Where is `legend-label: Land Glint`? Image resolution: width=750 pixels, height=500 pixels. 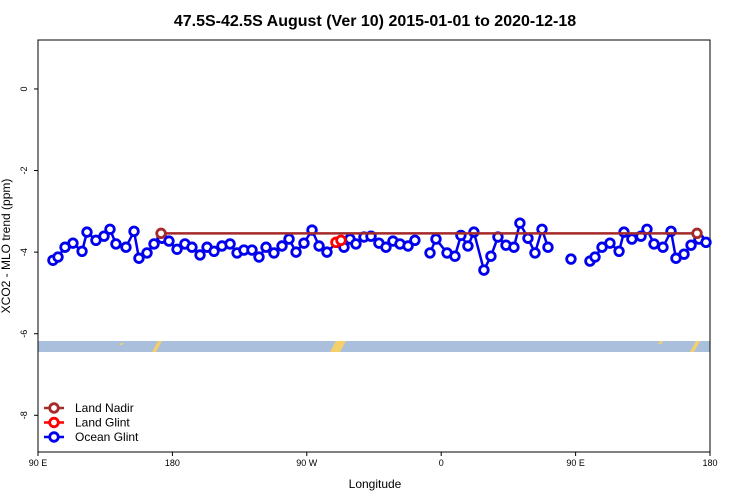
legend-label: Land Glint is located at coordinates (102, 423).